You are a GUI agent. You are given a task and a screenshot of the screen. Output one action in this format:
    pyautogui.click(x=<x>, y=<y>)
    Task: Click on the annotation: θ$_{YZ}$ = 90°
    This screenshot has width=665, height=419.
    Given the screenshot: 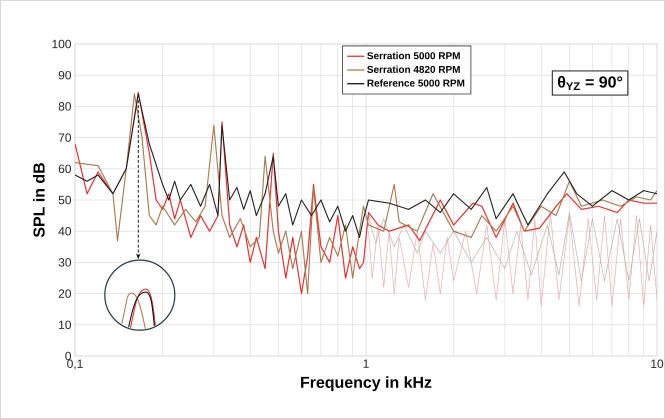 What is the action you would take?
    pyautogui.click(x=590, y=83)
    